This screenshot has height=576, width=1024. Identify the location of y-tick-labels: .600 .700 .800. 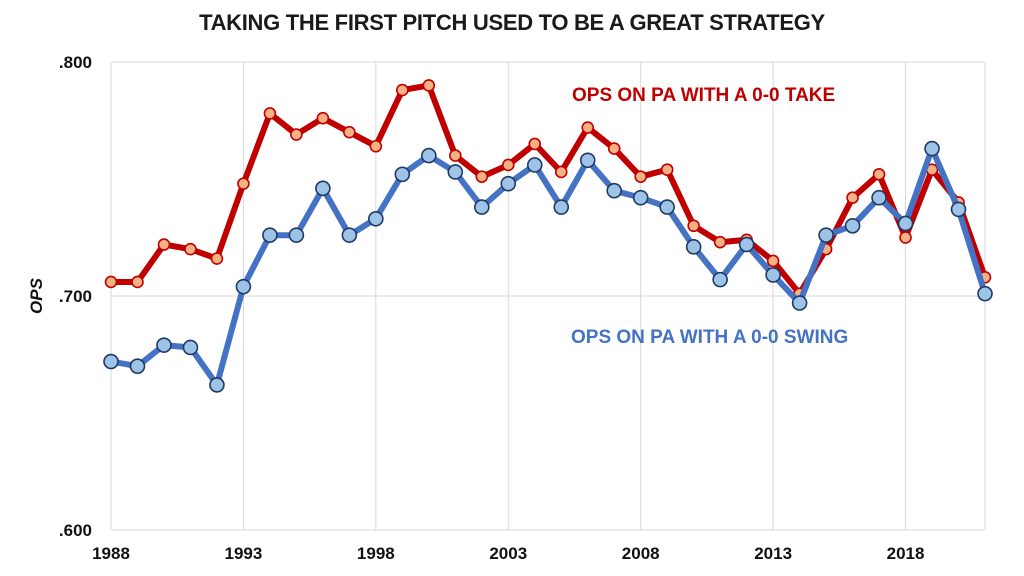
(75, 296).